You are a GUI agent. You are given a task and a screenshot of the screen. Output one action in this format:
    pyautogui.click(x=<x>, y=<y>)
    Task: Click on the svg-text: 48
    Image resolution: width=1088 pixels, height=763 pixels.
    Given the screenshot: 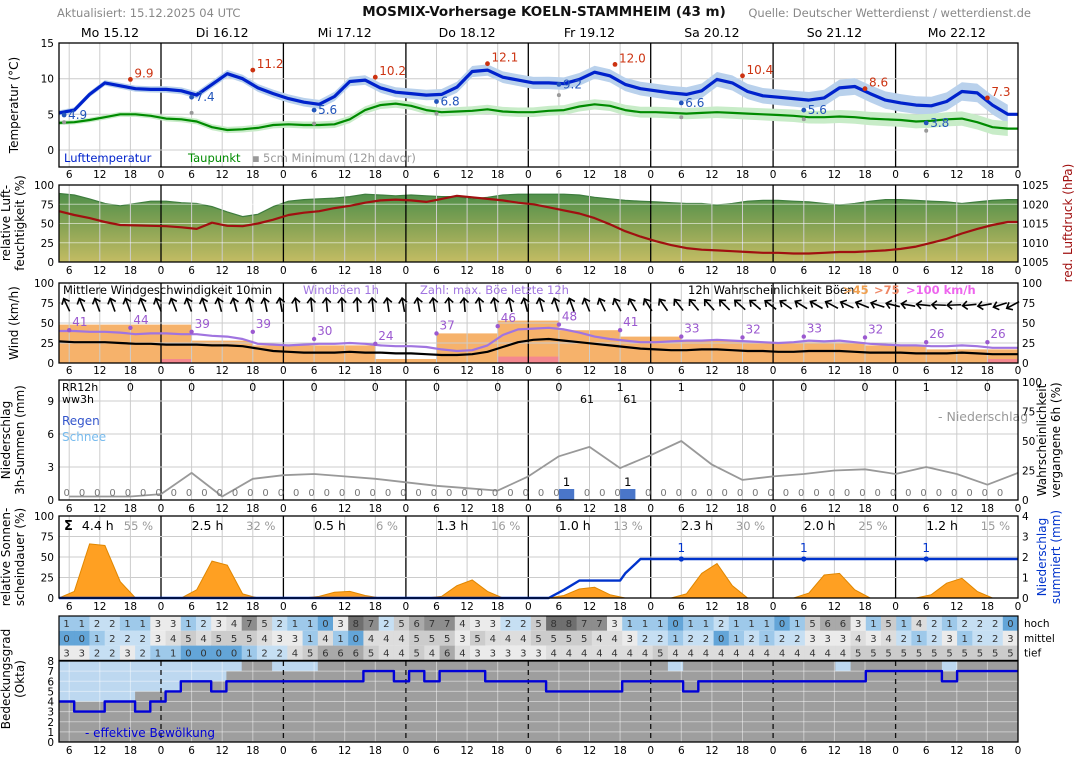 What is the action you would take?
    pyautogui.click(x=569, y=317)
    